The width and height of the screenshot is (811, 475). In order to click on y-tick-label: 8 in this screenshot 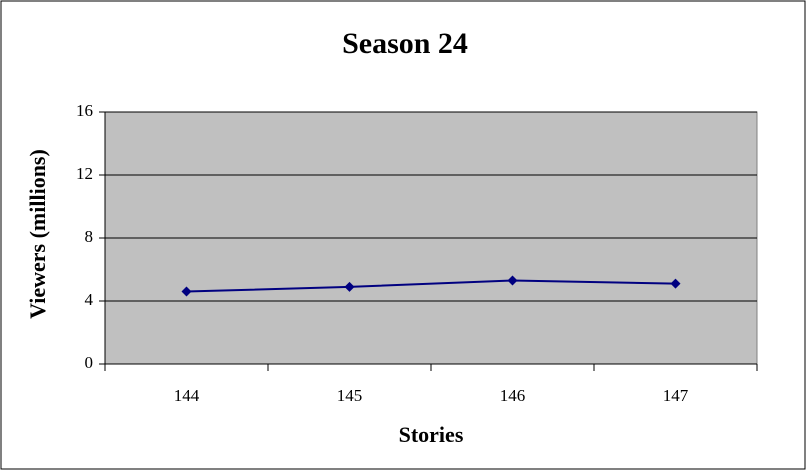, I will do `click(89, 236)`.